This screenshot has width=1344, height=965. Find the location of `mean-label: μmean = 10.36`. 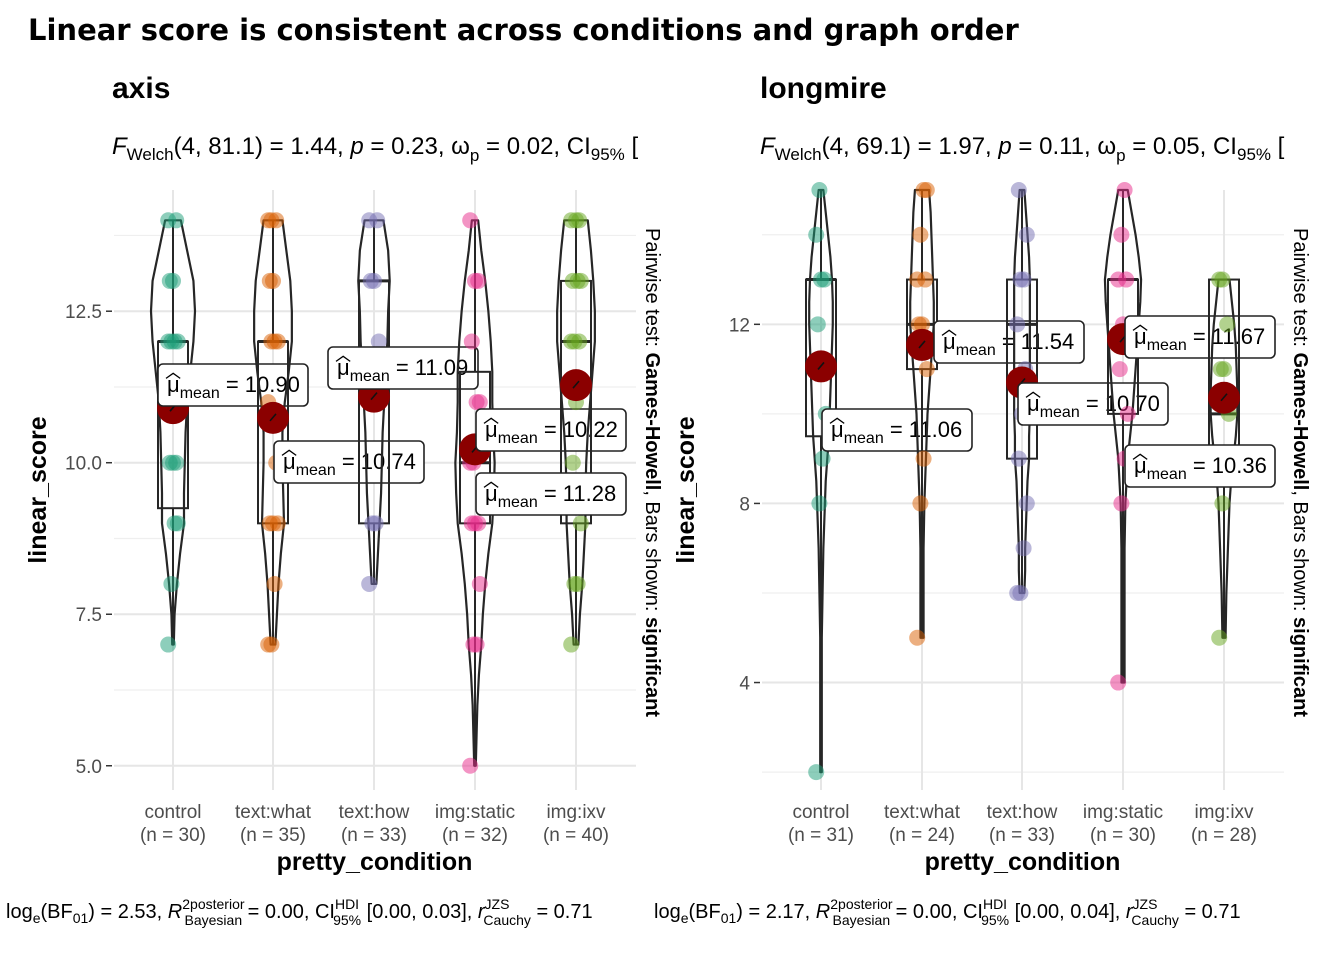

mean-label: μmean = 10.36 is located at coordinates (1200, 466).